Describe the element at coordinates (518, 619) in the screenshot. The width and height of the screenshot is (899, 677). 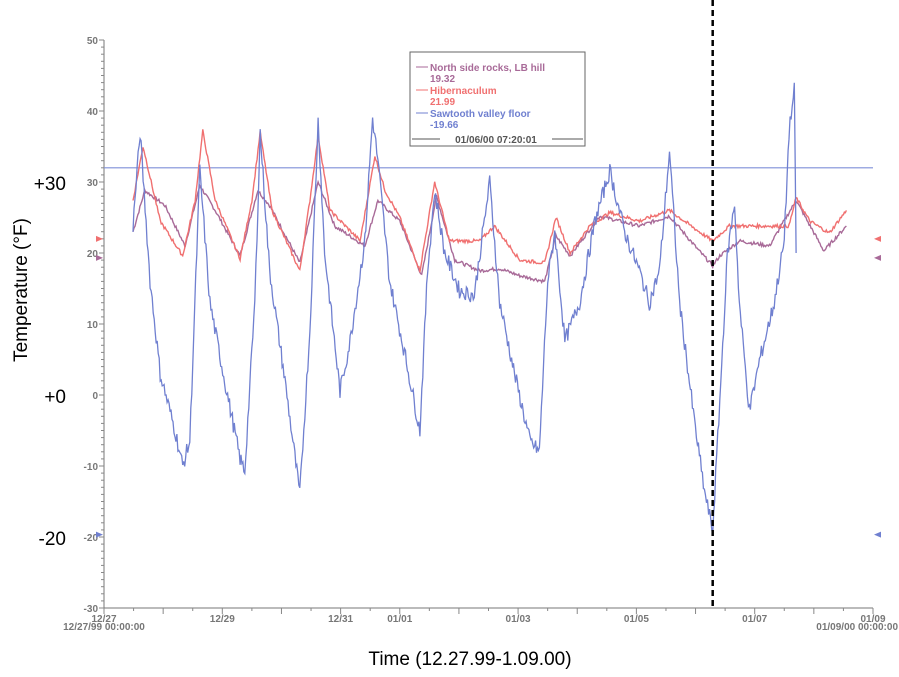
I see `x-tick-label: 01/03` at that location.